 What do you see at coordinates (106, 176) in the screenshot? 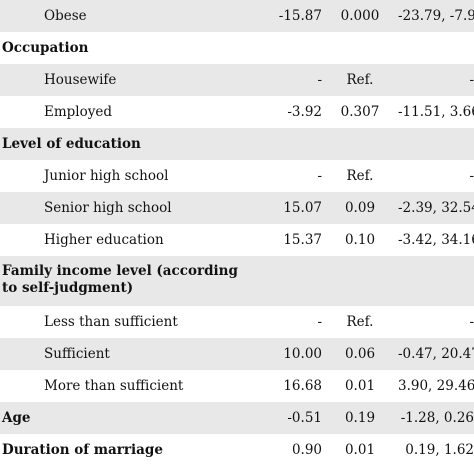
I see `row-label: Junior high school` at bounding box center [106, 176].